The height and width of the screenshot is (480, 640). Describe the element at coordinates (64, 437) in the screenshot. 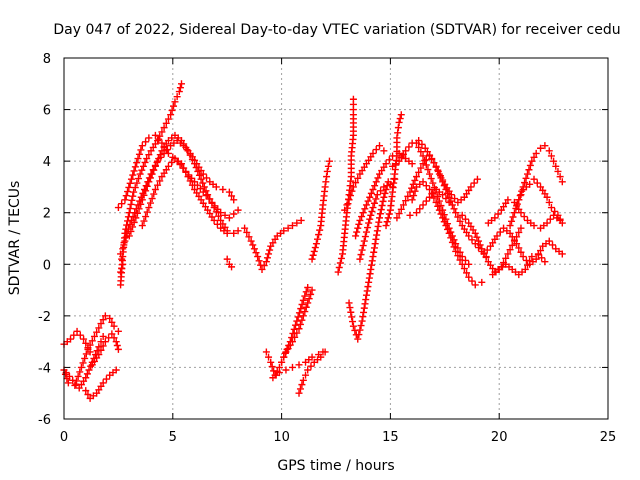

I see `x-tick-label: 0` at that location.